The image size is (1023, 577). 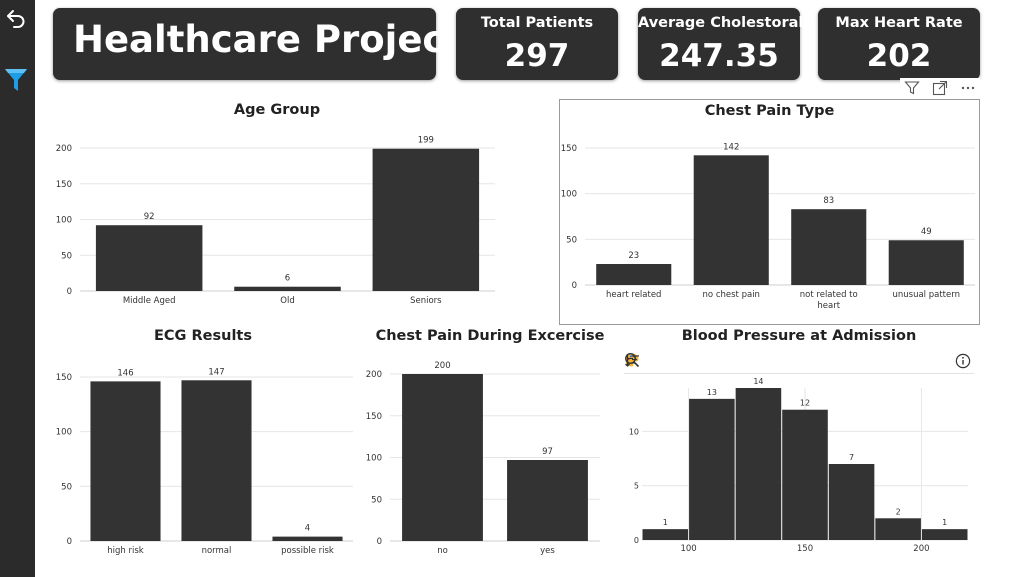 What do you see at coordinates (799, 373) in the screenshot?
I see `bp-toolbar-divider` at bounding box center [799, 373].